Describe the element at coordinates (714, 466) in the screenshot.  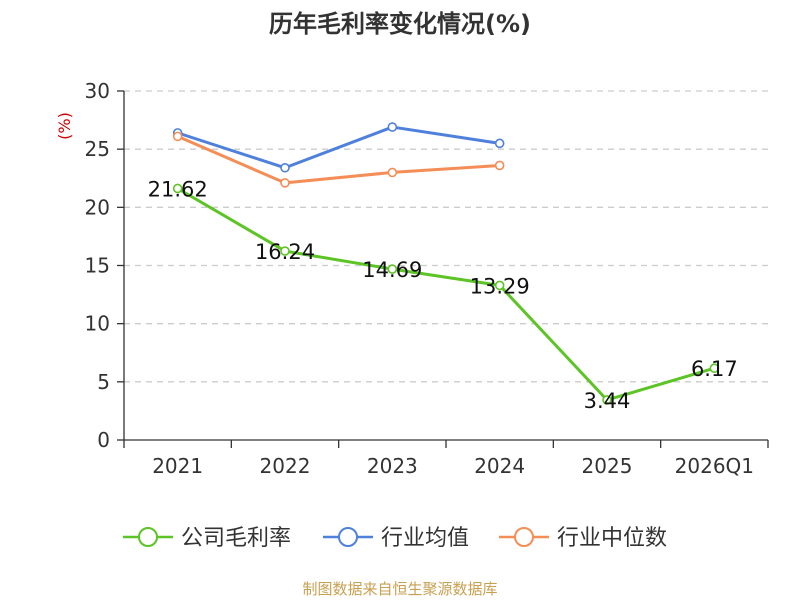
I see `x-tick-label: 2026Q1` at that location.